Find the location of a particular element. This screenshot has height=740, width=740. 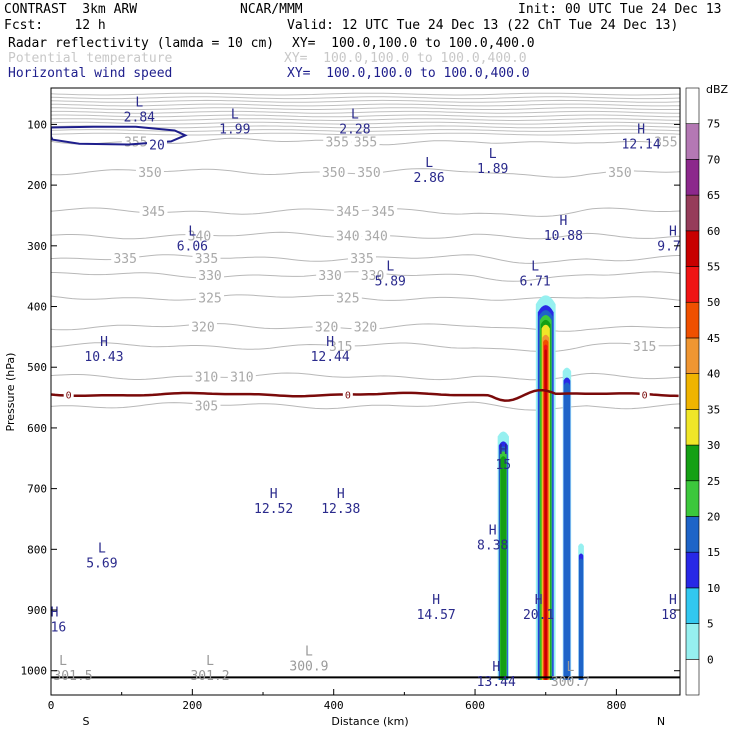

theta-contour-line is located at coordinates (365, 376).